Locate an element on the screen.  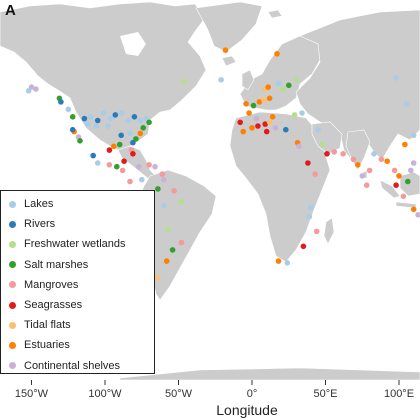
x-axis-tick-label: 100°W is located at coordinates (105, 394).